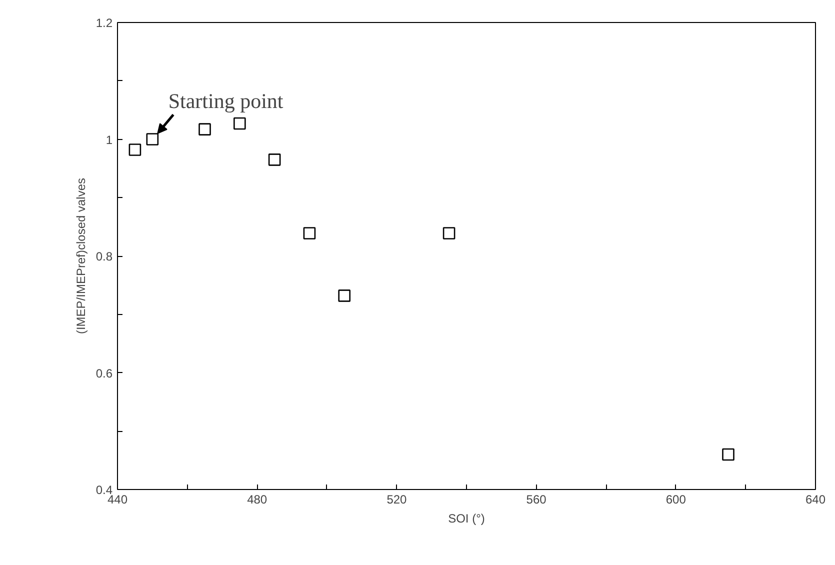 Image resolution: width=835 pixels, height=565 pixels. Describe the element at coordinates (397, 499) in the screenshot. I see `x-tick-label: 520` at that location.